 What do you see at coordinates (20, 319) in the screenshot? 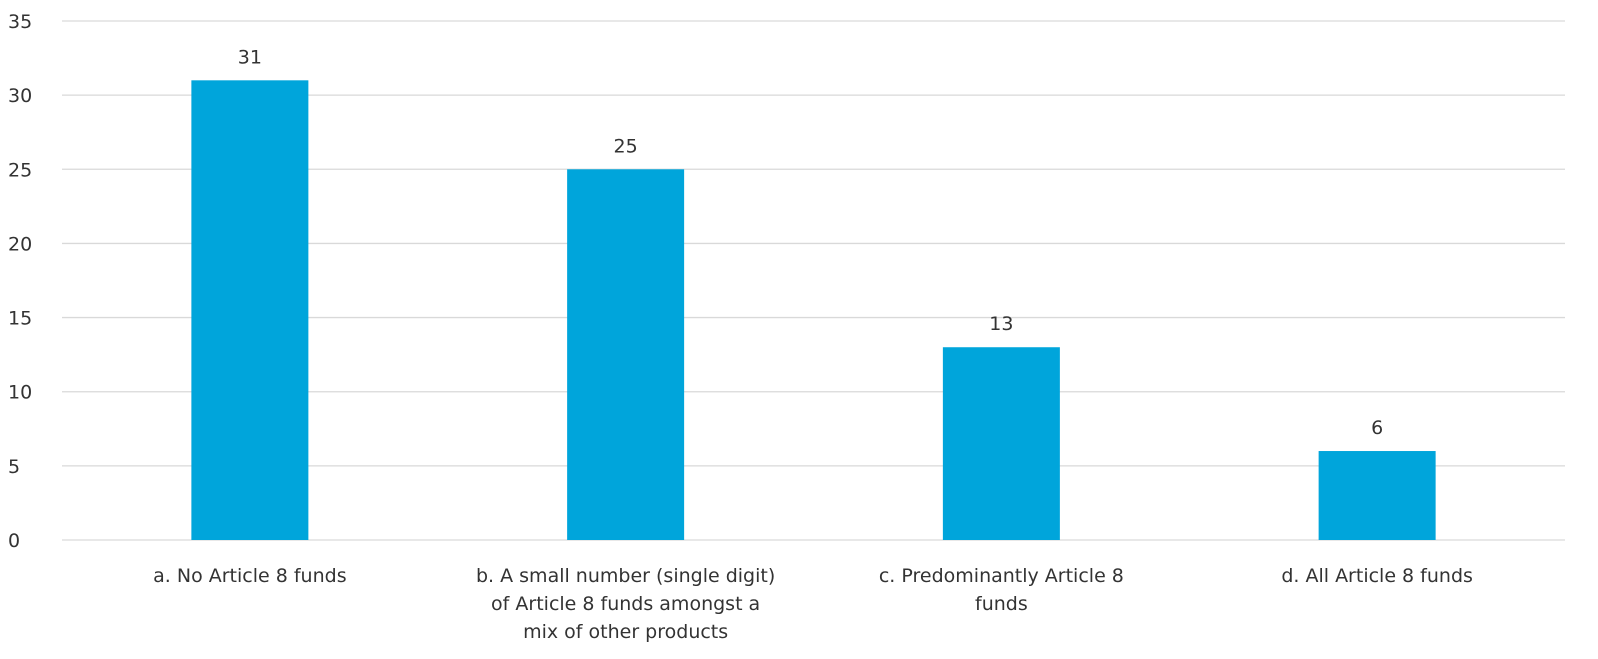
I see `y-tick-label: 15` at bounding box center [20, 319].